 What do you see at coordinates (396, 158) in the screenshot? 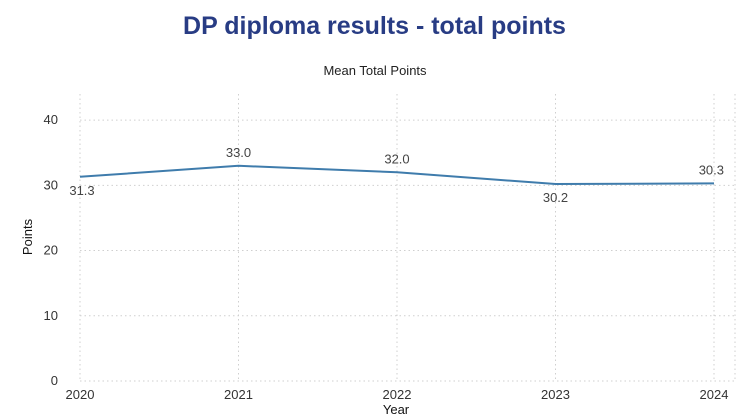
I see `data-label: 32.0` at bounding box center [396, 158].